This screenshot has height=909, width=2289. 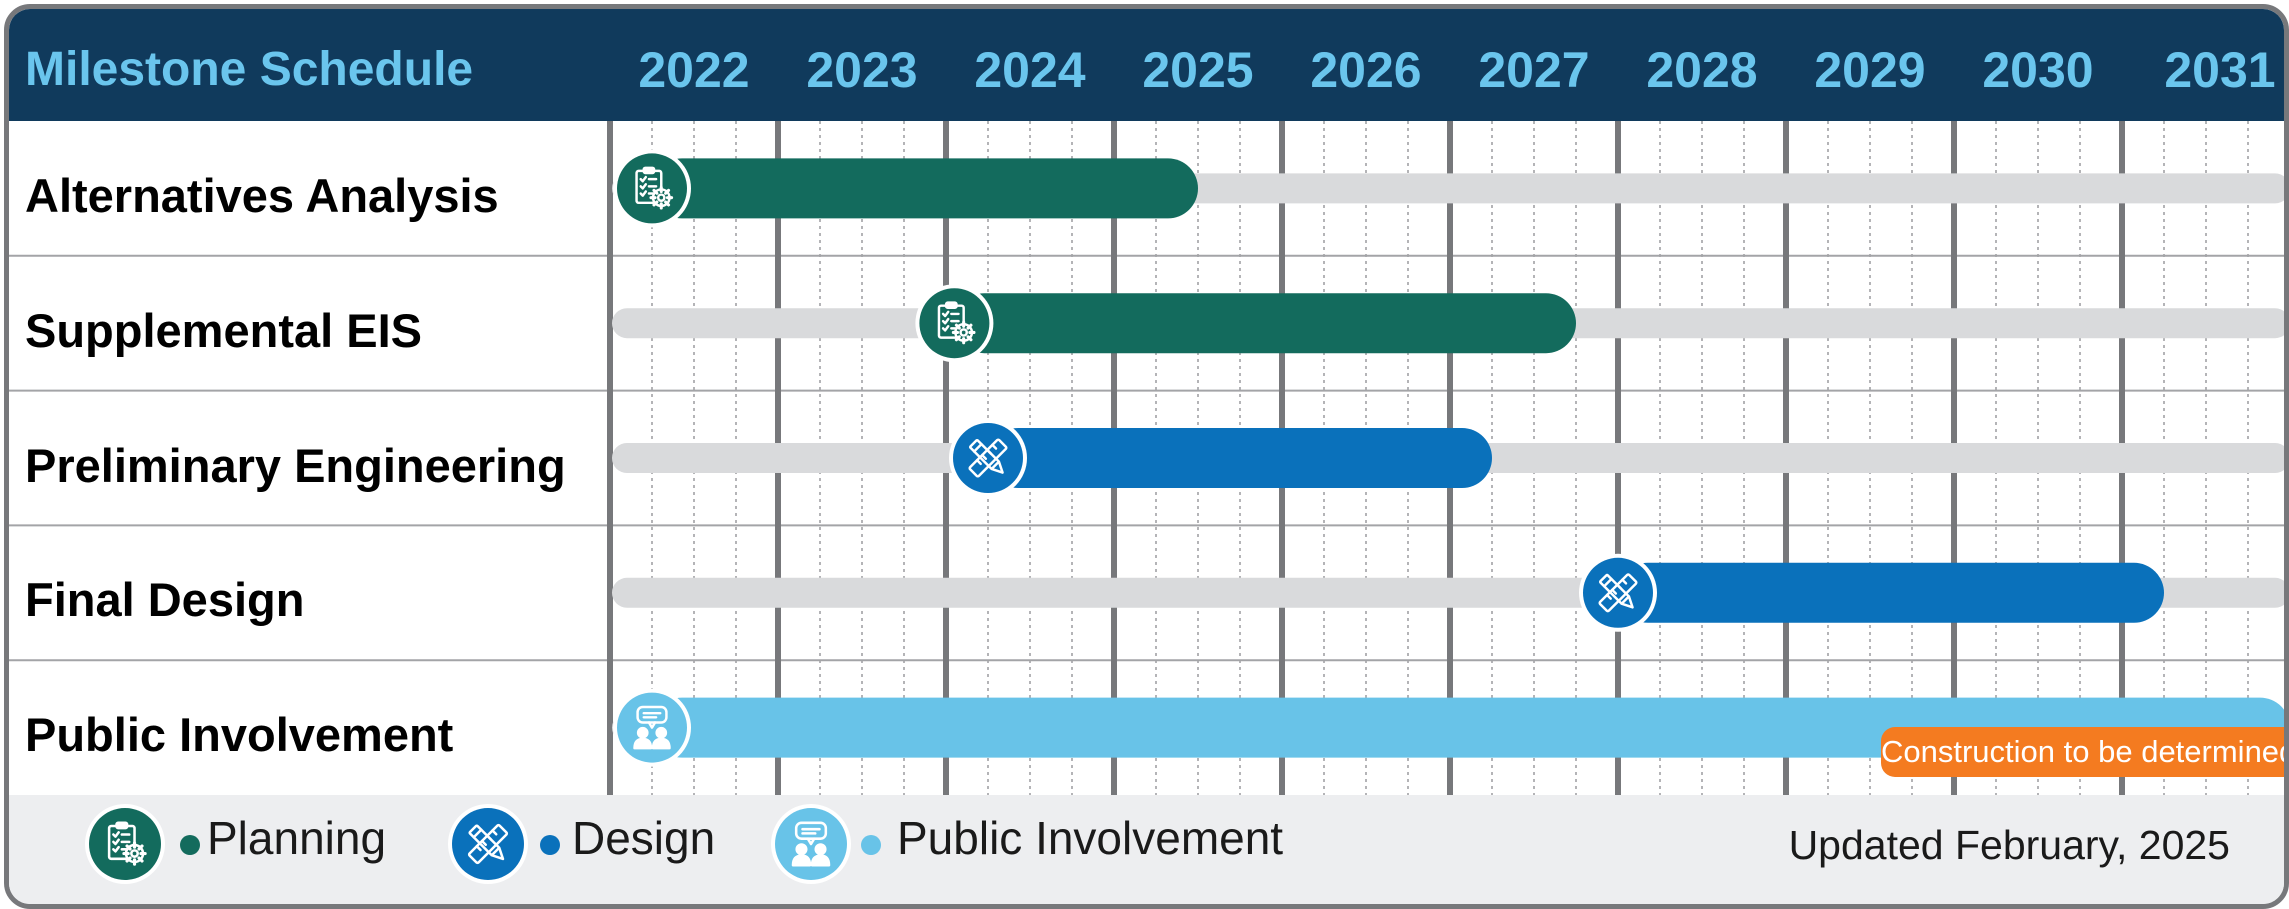 I want to click on legend-dot-public-involvement, so click(x=871, y=845).